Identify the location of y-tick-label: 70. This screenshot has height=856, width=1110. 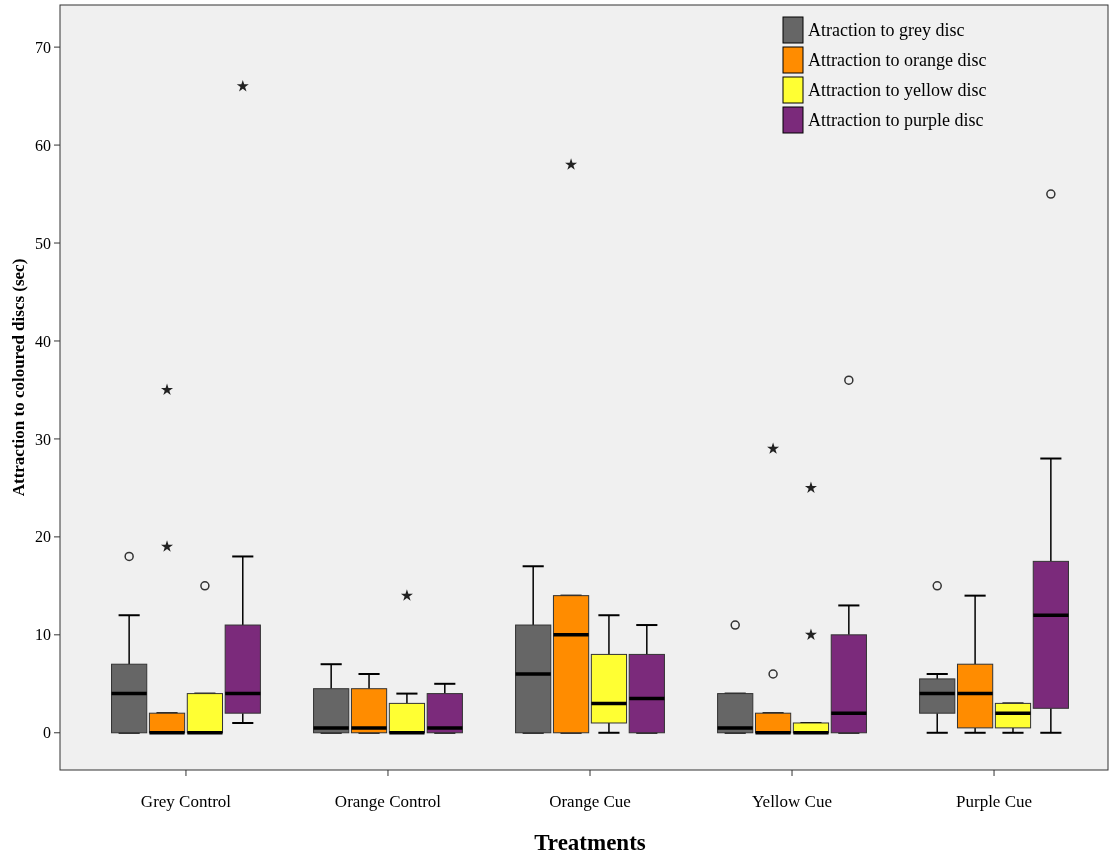
(43, 47).